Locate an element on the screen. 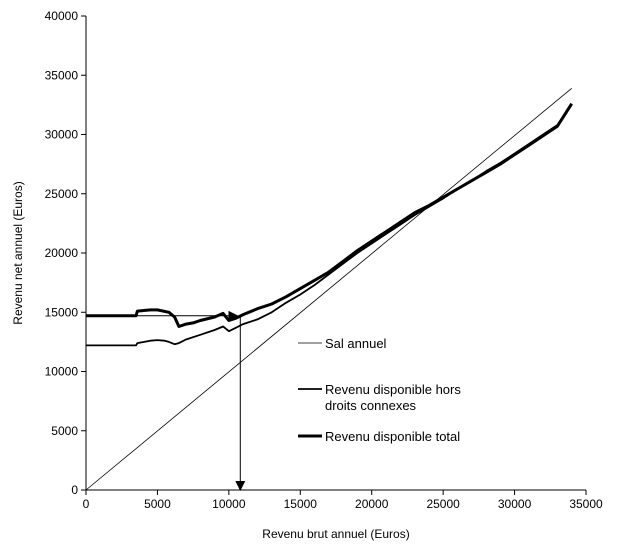 This screenshot has height=547, width=640. y-tick-label: 10000 is located at coordinates (62, 372).